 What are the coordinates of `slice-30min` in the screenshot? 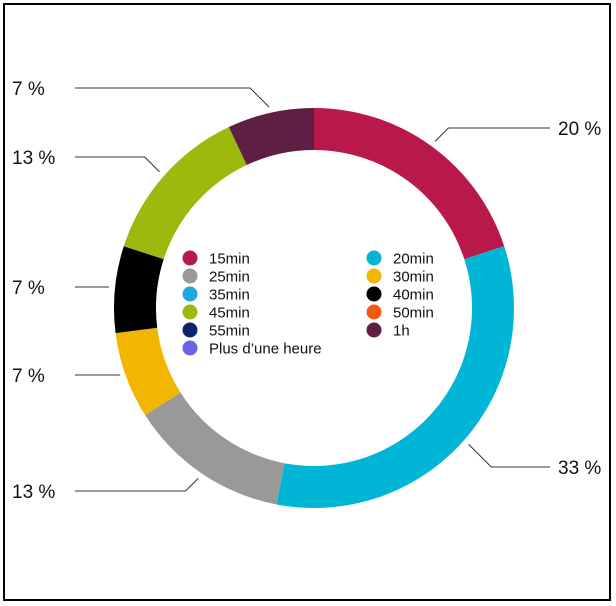 It's located at (148, 371).